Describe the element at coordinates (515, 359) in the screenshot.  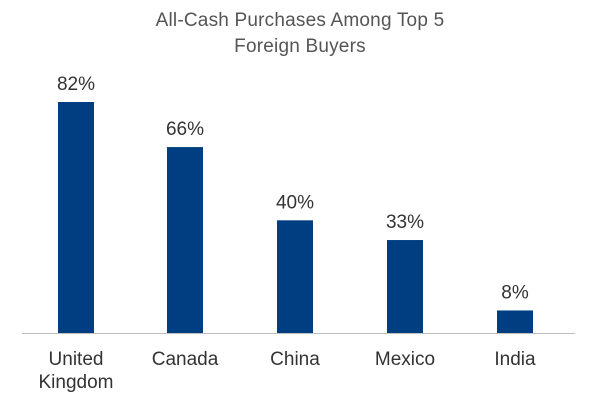
I see `category-label-4: India` at that location.